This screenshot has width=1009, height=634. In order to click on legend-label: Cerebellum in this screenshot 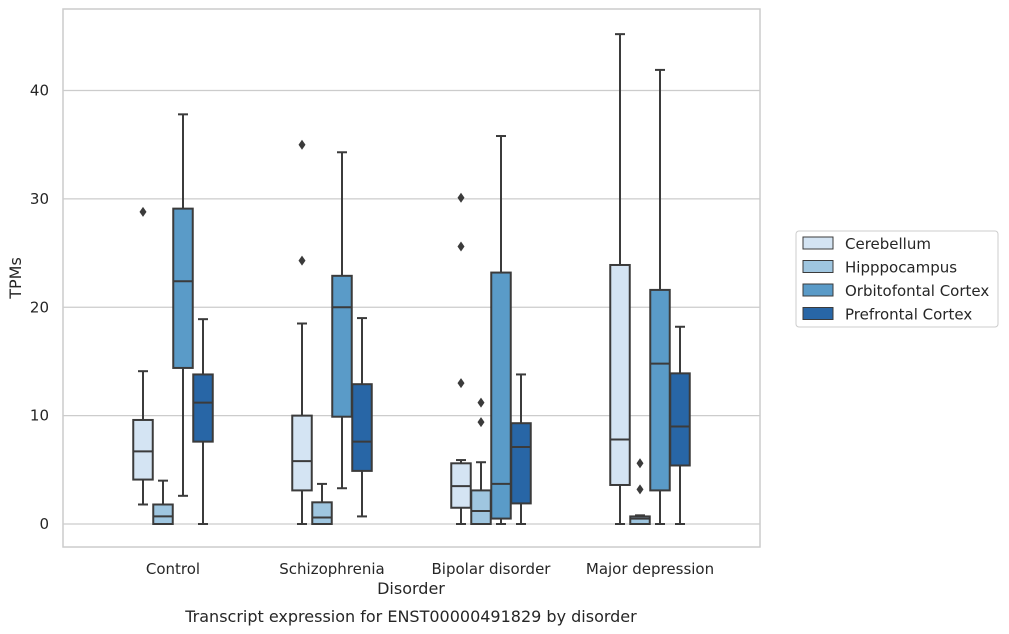, I will do `click(888, 244)`.